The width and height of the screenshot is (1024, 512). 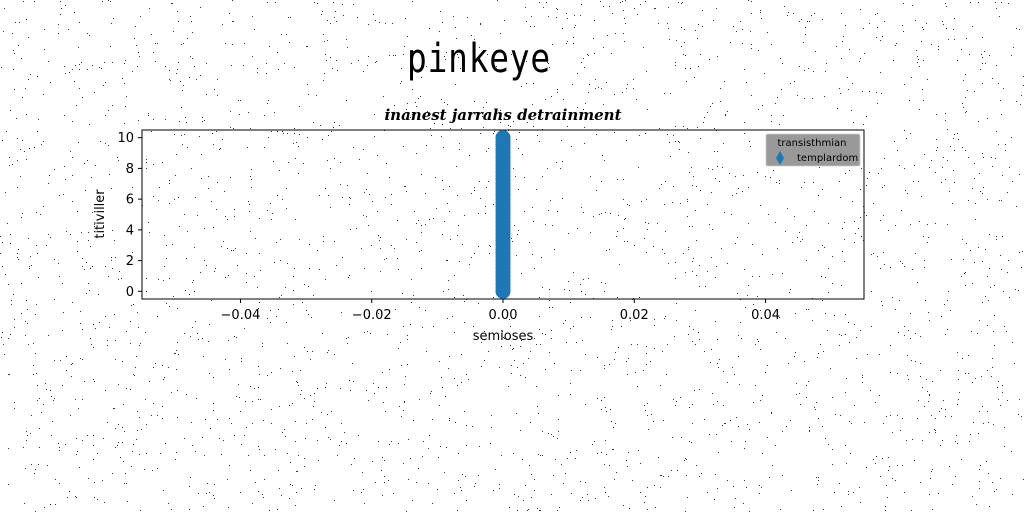 I want to click on x-tick-label: −0.02, so click(x=372, y=315).